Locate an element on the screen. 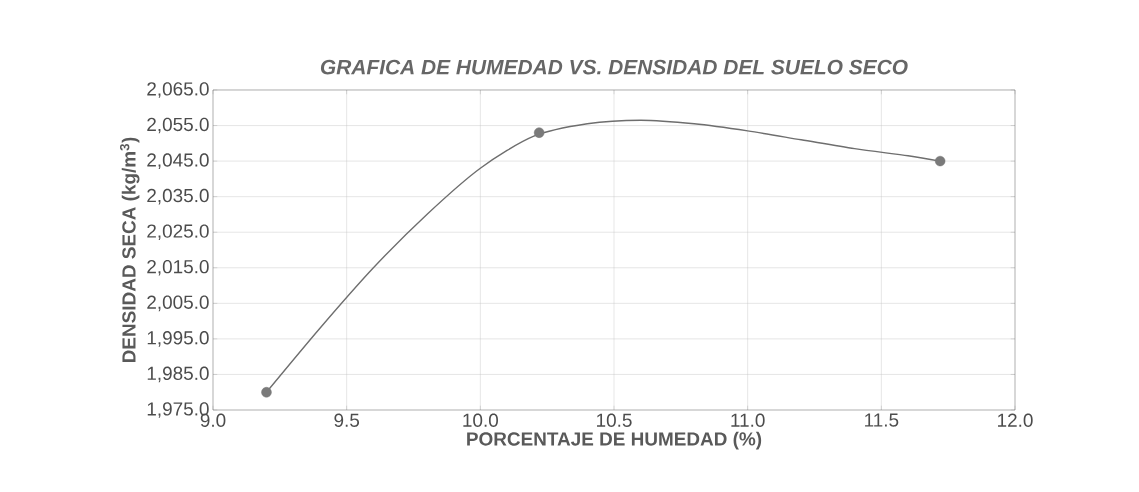  y-tick-label: 1,995.0 is located at coordinates (178, 339).